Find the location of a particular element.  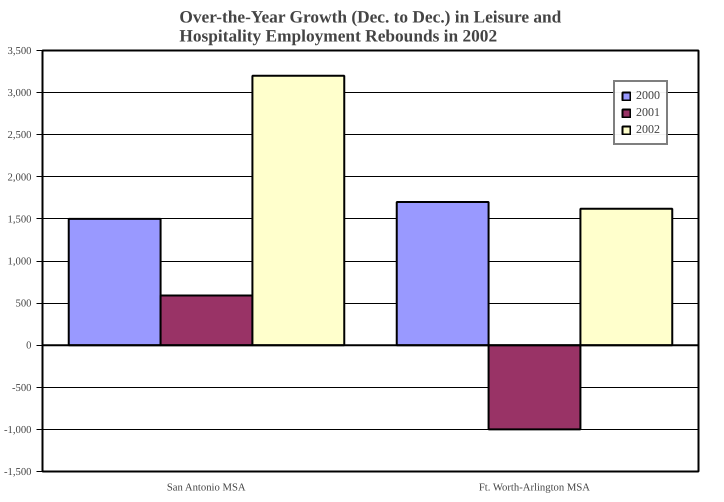

x-tick-label: Ft. Worth-Arlington MSA is located at coordinates (534, 488).